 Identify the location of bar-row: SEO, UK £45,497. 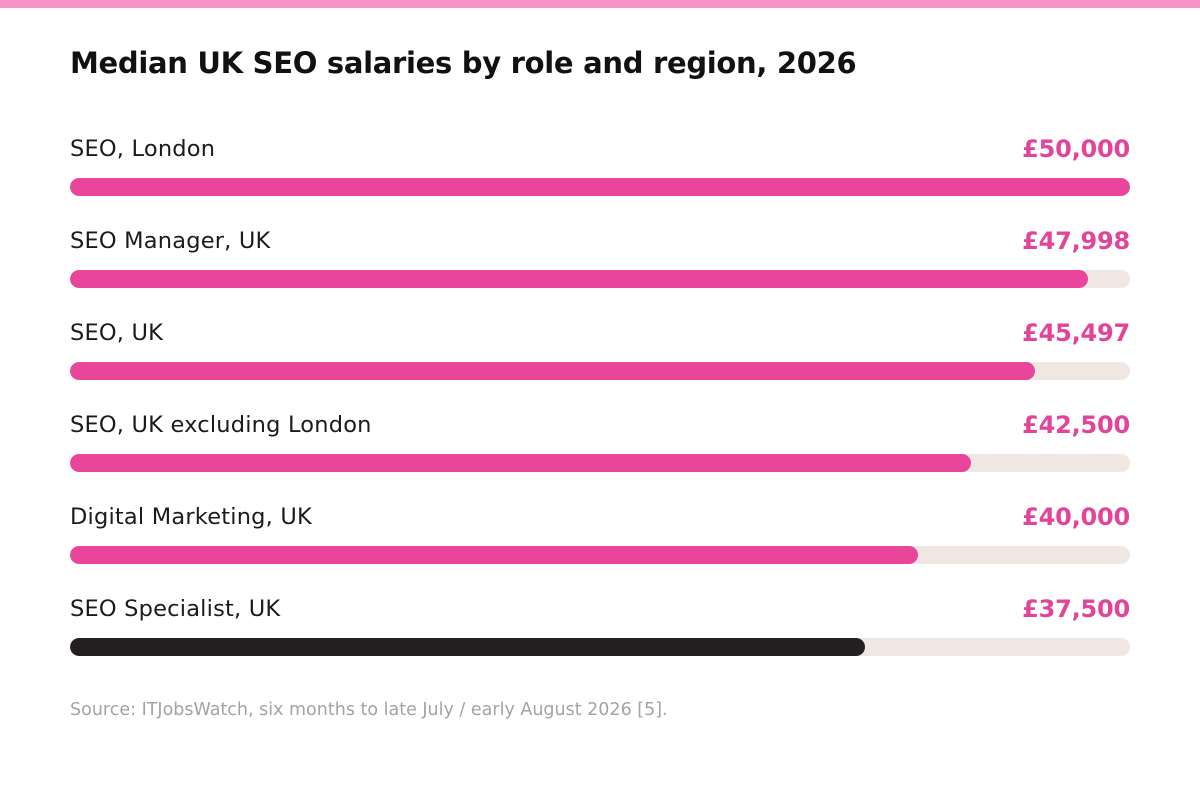
(600, 354).